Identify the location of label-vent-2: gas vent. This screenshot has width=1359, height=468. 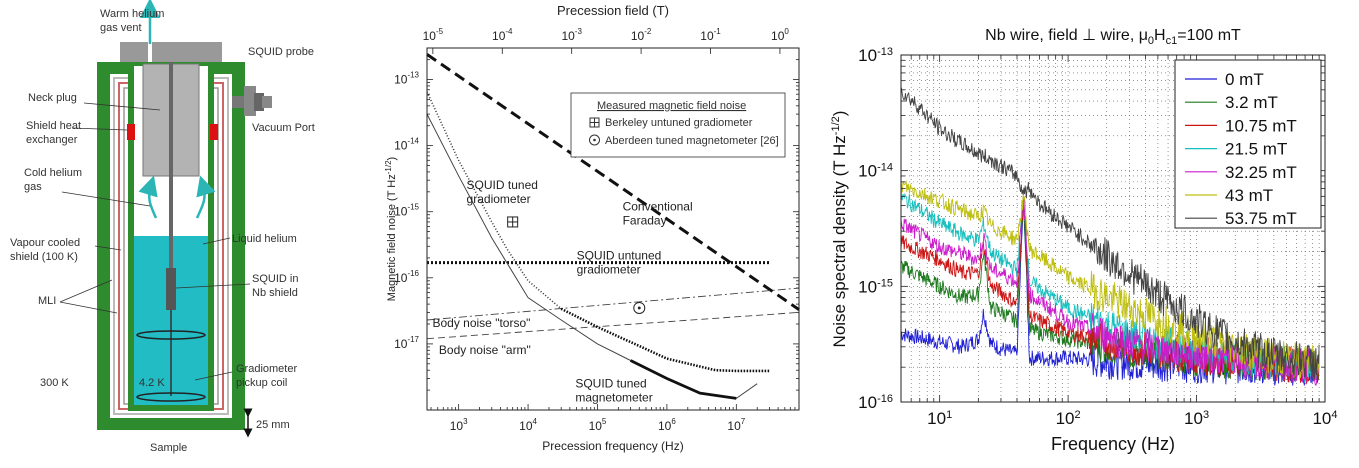
(121, 28).